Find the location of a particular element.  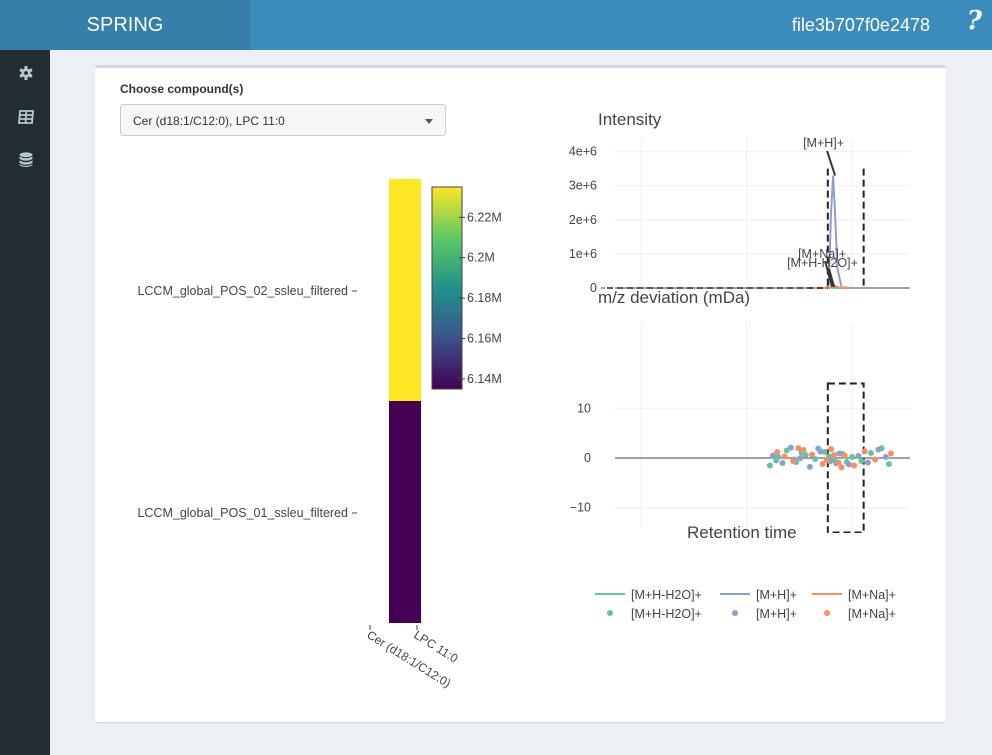

colorbar-tick-label: 6.16M is located at coordinates (484, 339).